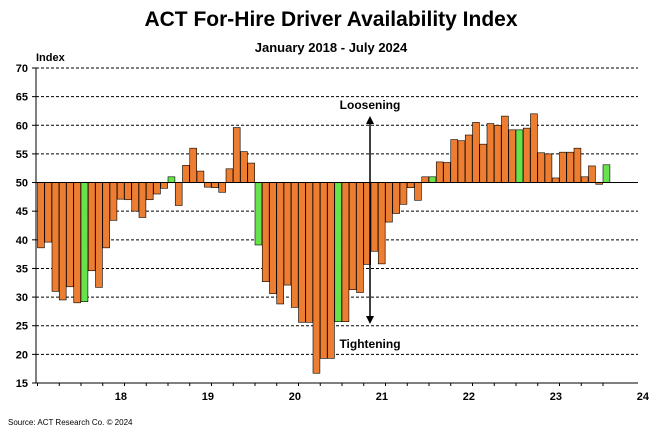 This screenshot has width=662, height=433. I want to click on annotation-tightening: Tightening, so click(369, 344).